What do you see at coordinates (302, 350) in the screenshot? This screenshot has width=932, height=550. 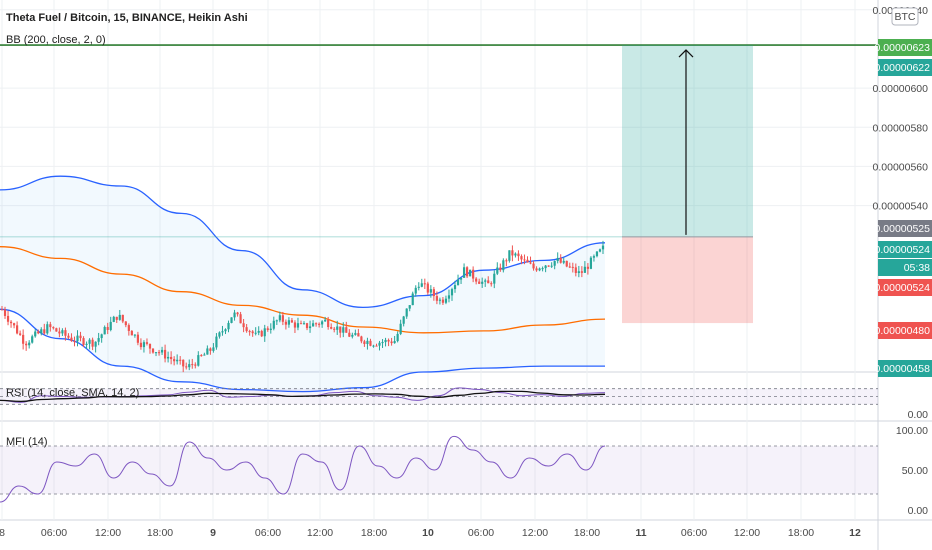 I see `bb-lower-line` at bounding box center [302, 350].